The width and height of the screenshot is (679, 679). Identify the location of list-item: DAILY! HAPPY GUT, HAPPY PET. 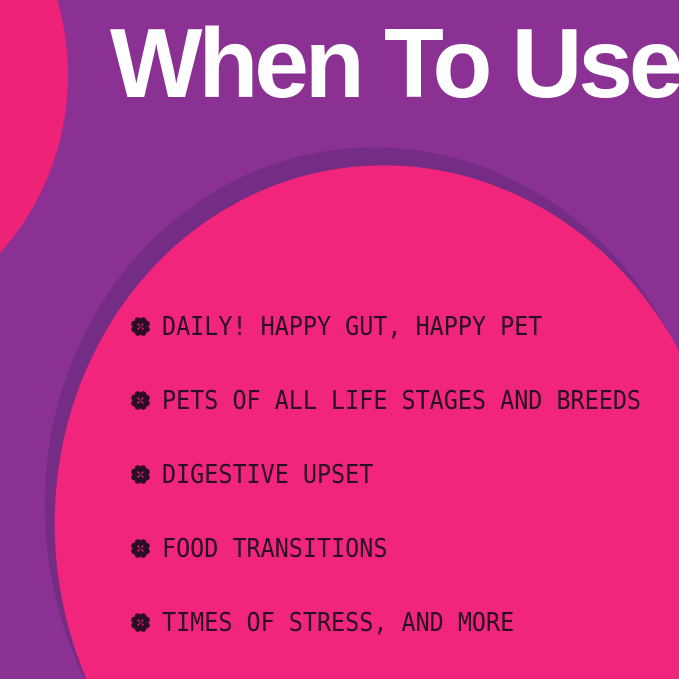
(404, 326).